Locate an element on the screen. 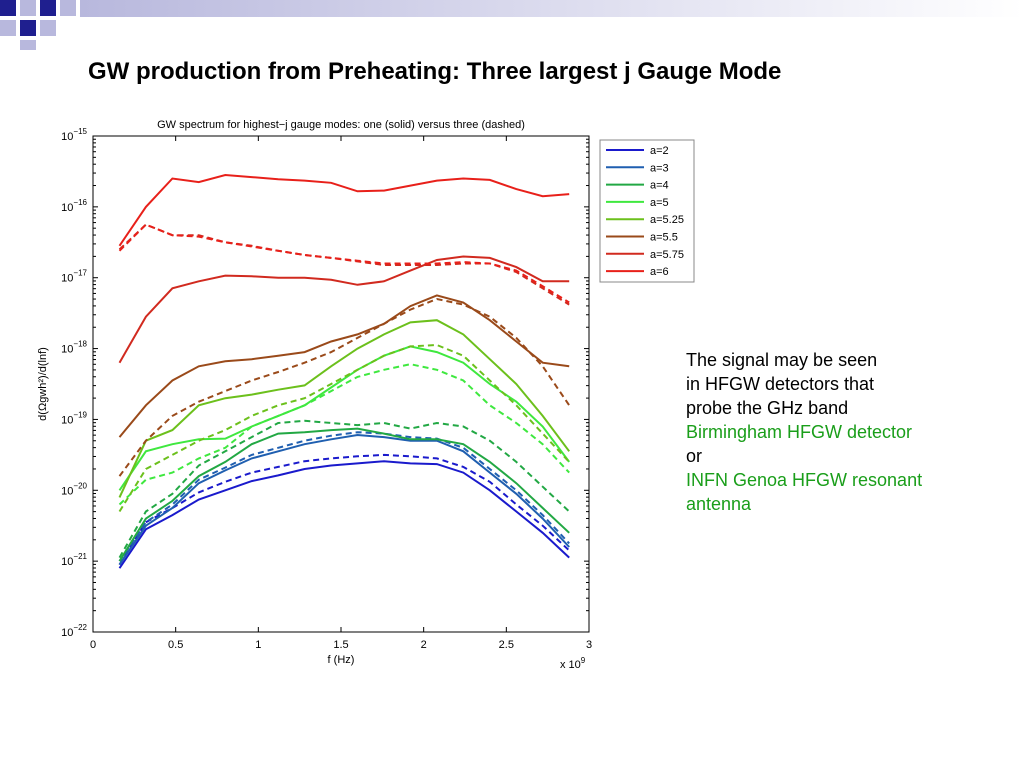  side-note-line: in HFGW detectors that is located at coordinates (780, 384).